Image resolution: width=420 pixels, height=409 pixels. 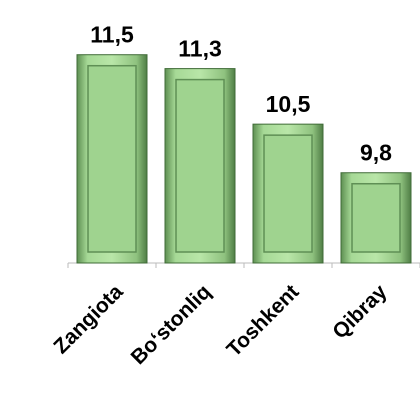 What do you see at coordinates (112, 35) in the screenshot?
I see `value-label: 11,5` at bounding box center [112, 35].